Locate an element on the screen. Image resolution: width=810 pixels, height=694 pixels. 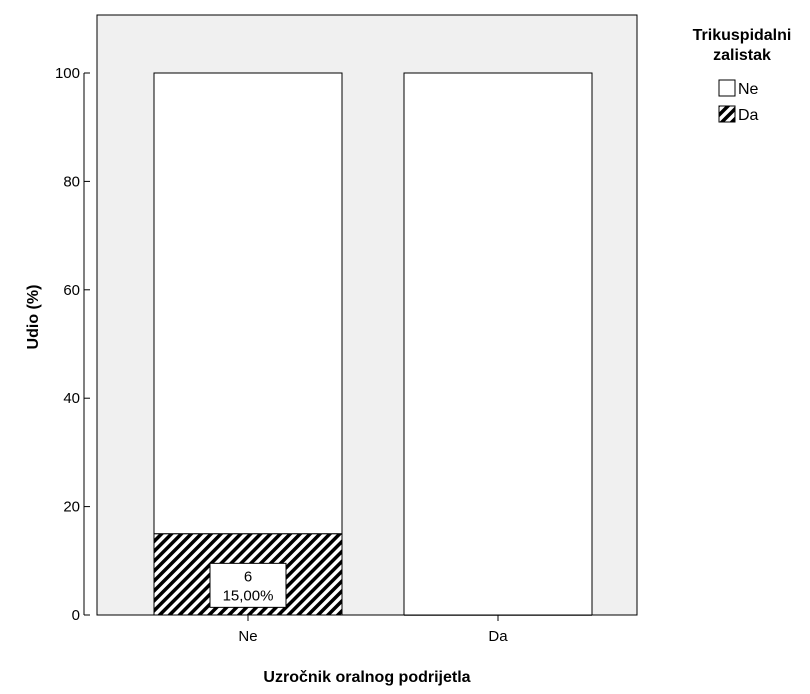
y-tick-label: 100 is located at coordinates (67, 73).